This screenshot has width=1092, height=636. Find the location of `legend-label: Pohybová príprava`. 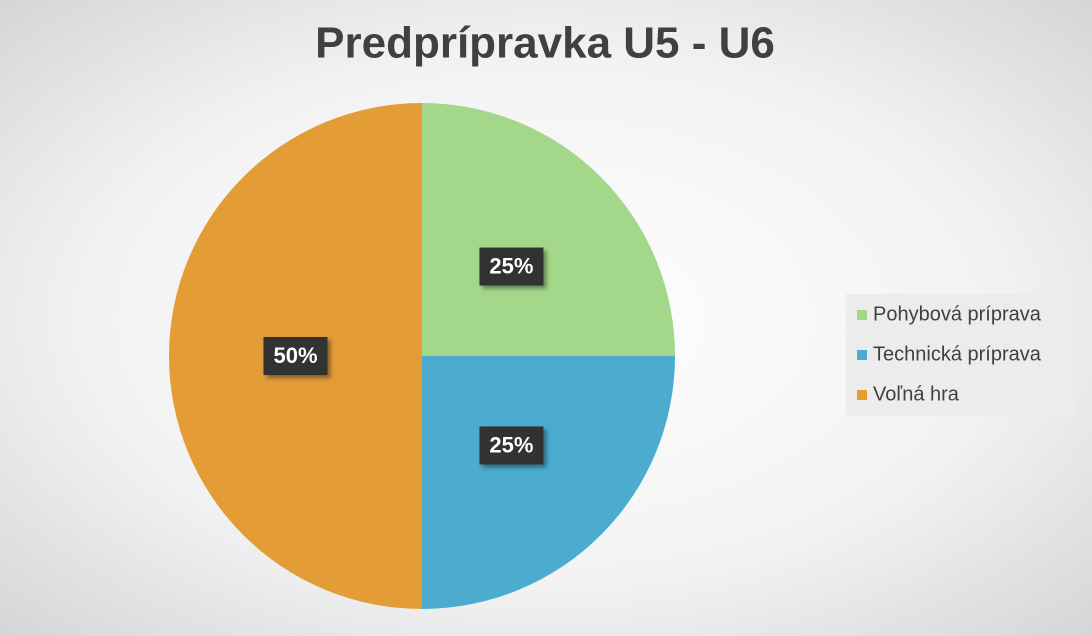

legend-label: Pohybová príprava is located at coordinates (957, 314).